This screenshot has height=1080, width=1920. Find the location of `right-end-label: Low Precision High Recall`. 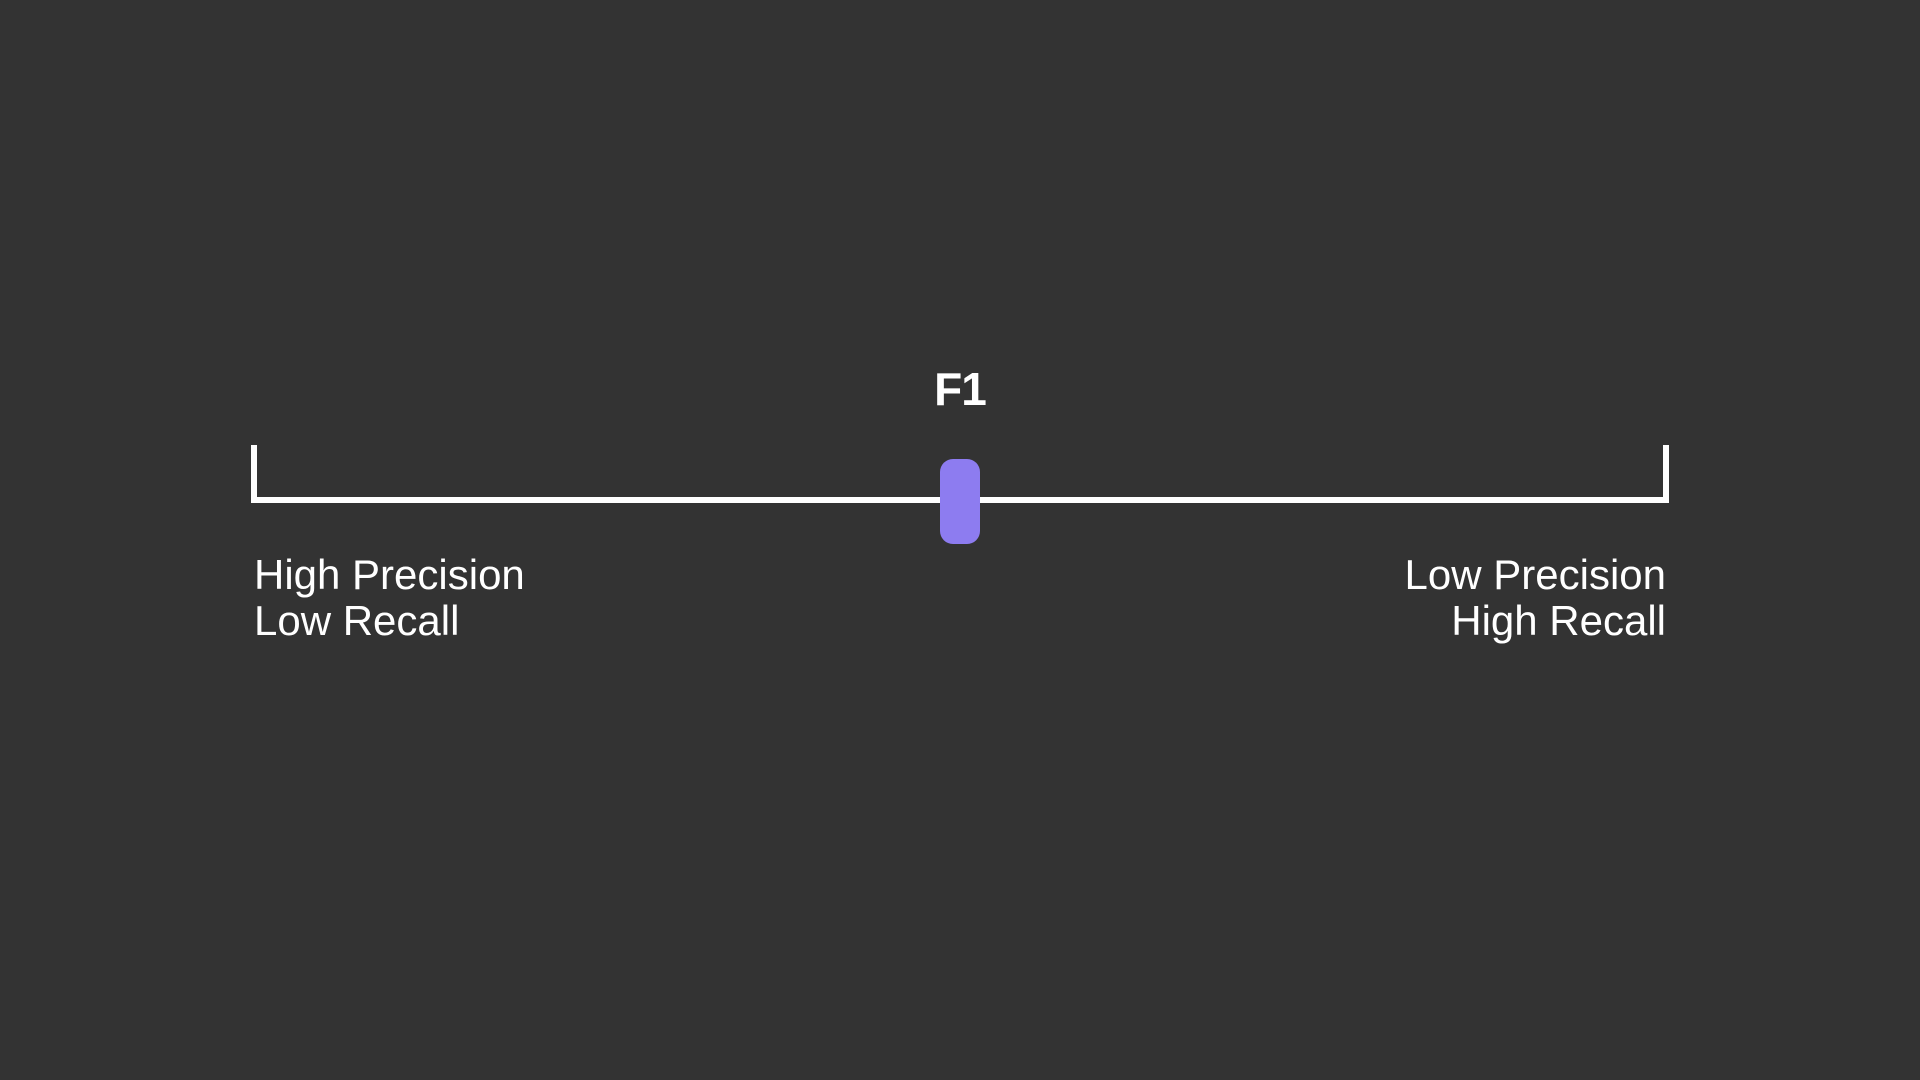

right-end-label: Low Precision High Recall is located at coordinates (1535, 598).